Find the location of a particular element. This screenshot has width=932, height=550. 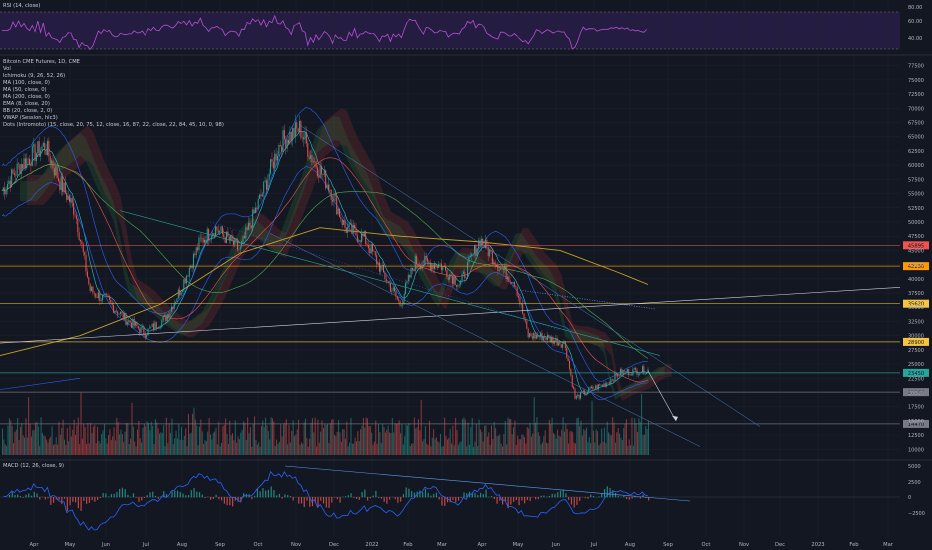

volume-bars is located at coordinates (325, 423).